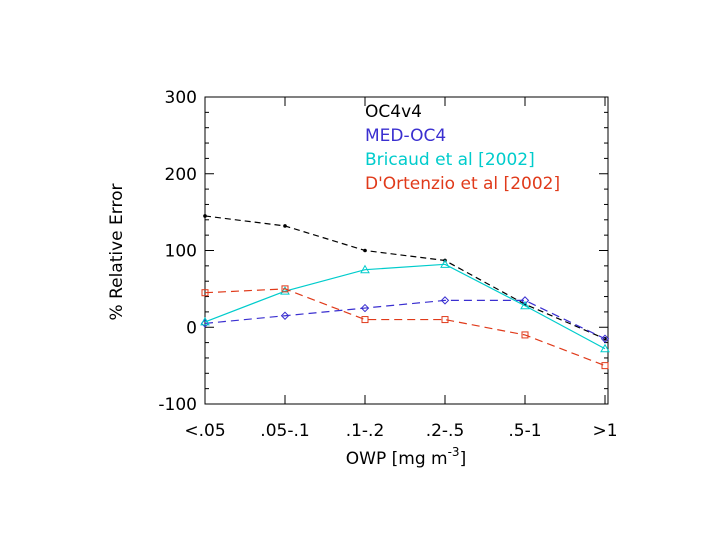 Image resolution: width=720 pixels, height=540 pixels. I want to click on legend-entry: D'Ortenzio et al [2002], so click(462, 184).